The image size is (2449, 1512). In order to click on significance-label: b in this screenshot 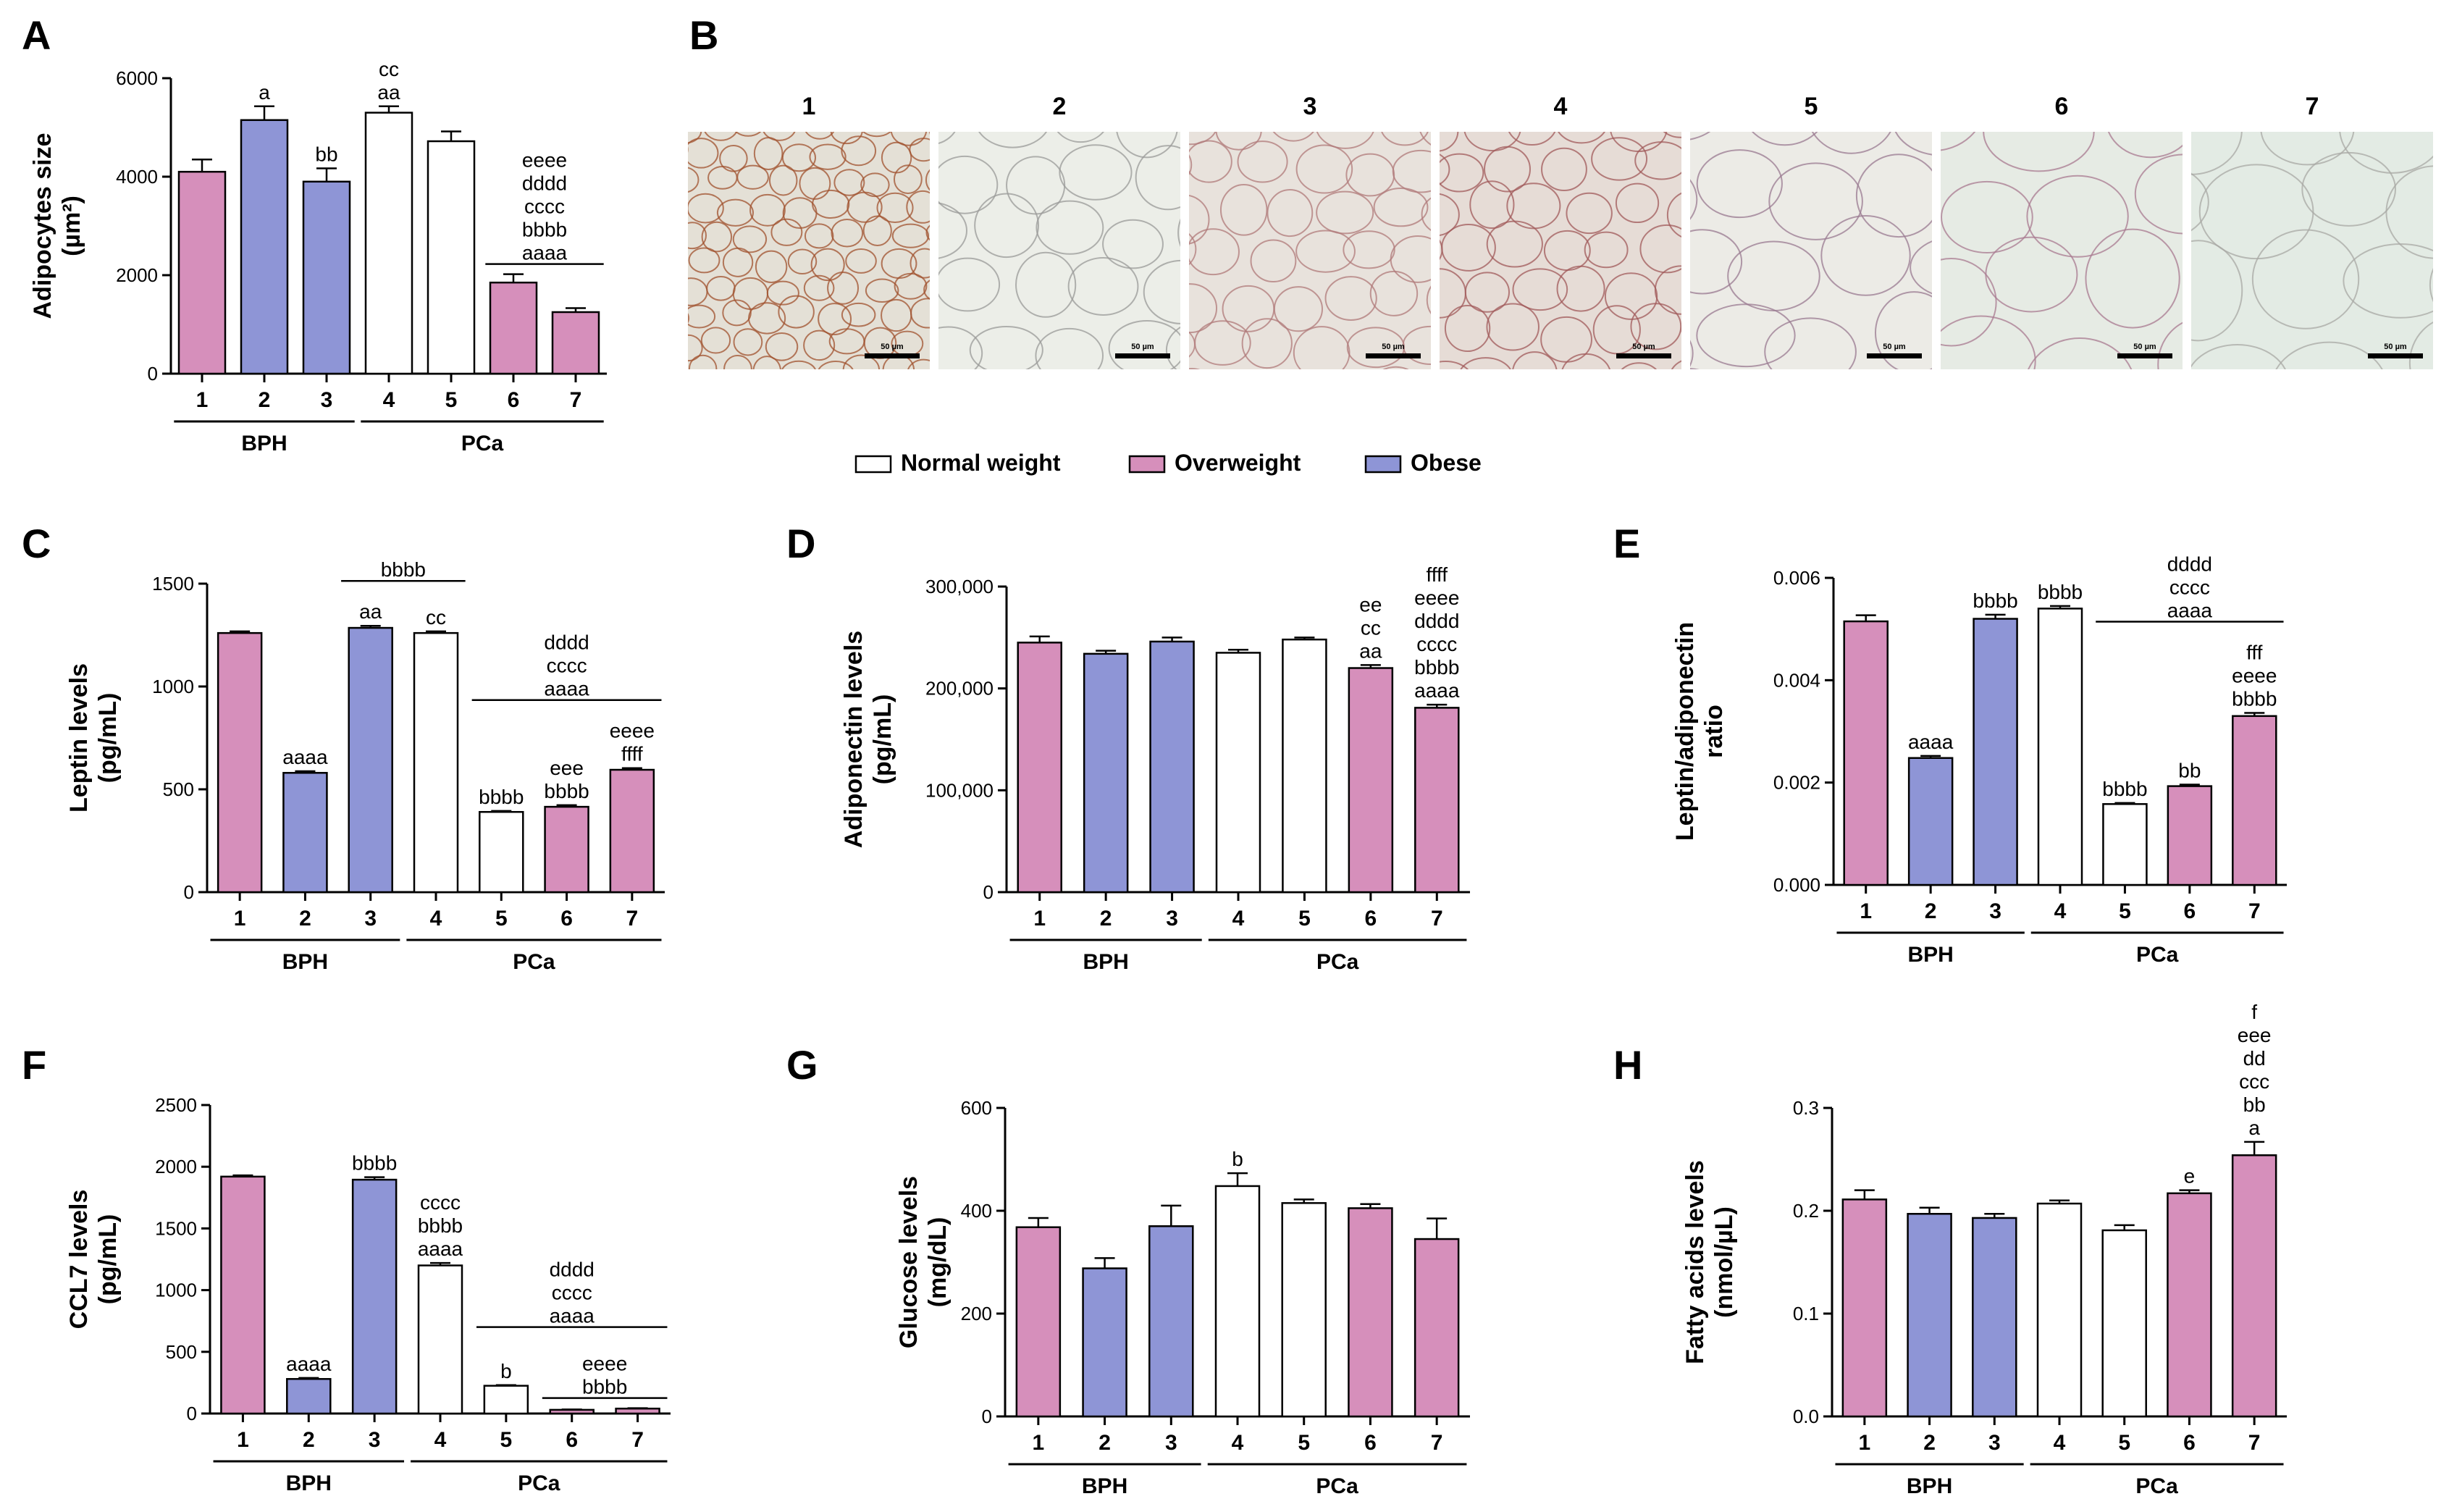, I will do `click(506, 1371)`.